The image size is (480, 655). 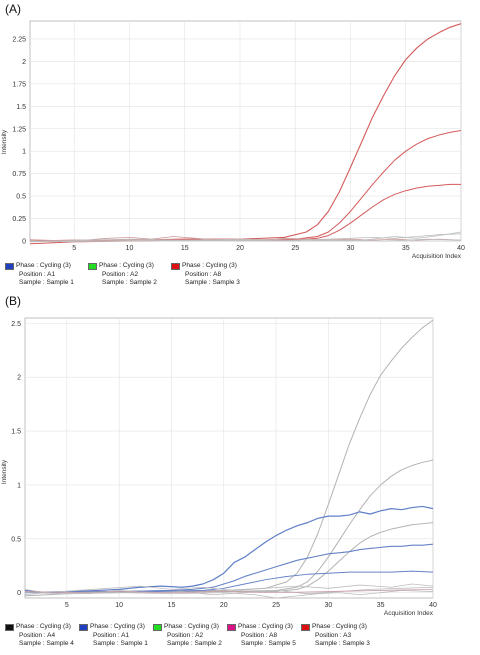 What do you see at coordinates (46, 644) in the screenshot?
I see `legend-line: Sample : Sample 4` at bounding box center [46, 644].